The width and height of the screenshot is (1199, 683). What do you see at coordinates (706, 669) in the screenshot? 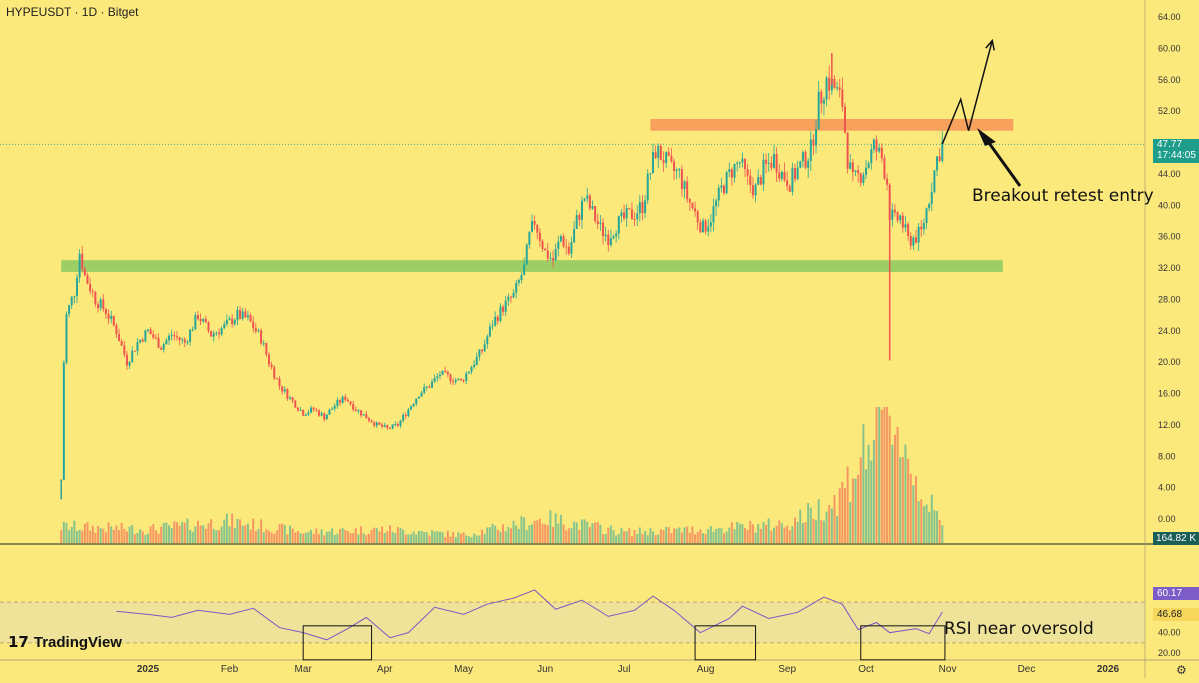
I see `time-axis-tick: Aug` at bounding box center [706, 669].